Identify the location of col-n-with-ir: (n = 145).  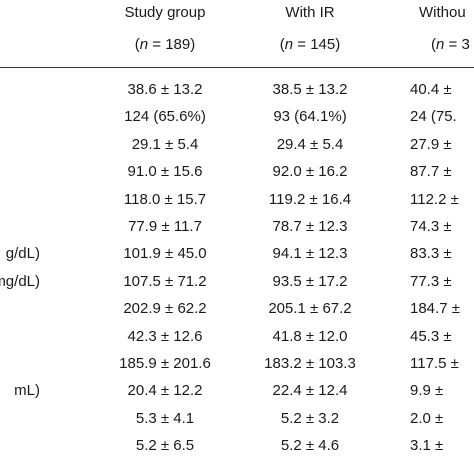
(310, 44).